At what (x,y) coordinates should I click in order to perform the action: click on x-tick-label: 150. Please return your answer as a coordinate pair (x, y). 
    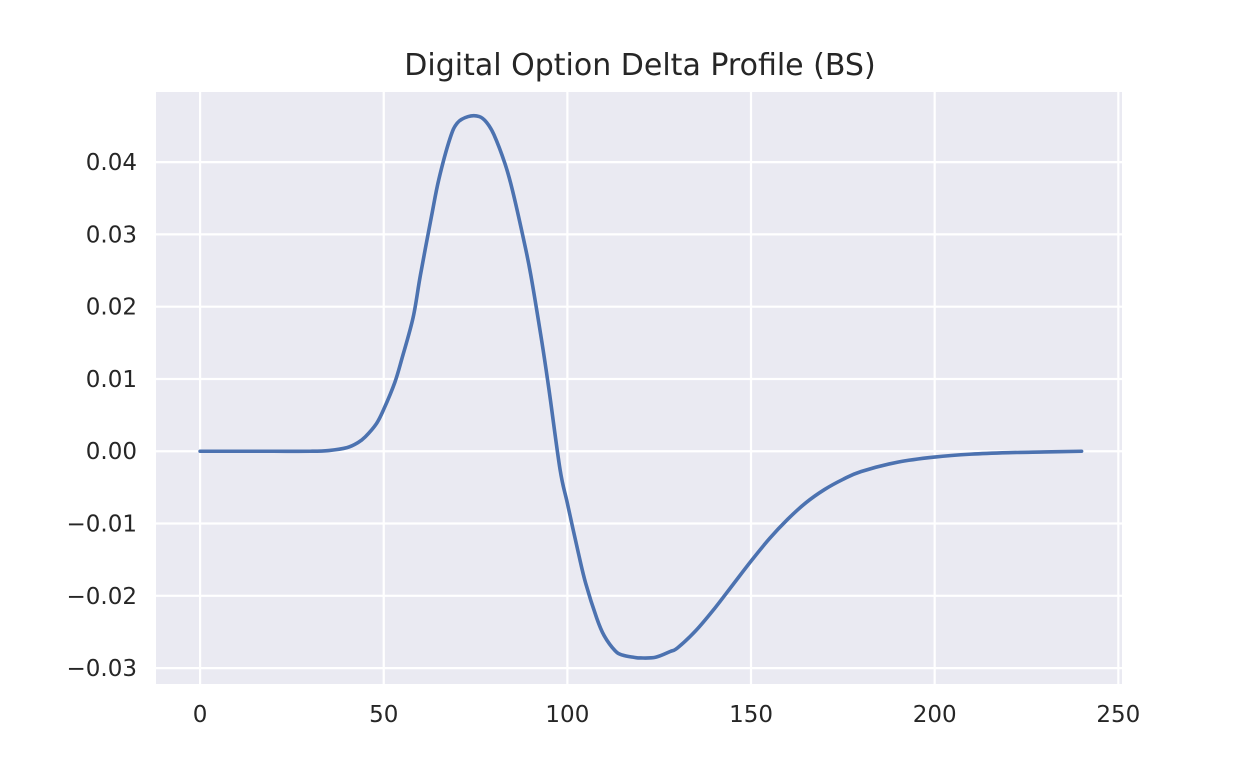
    Looking at the image, I should click on (751, 715).